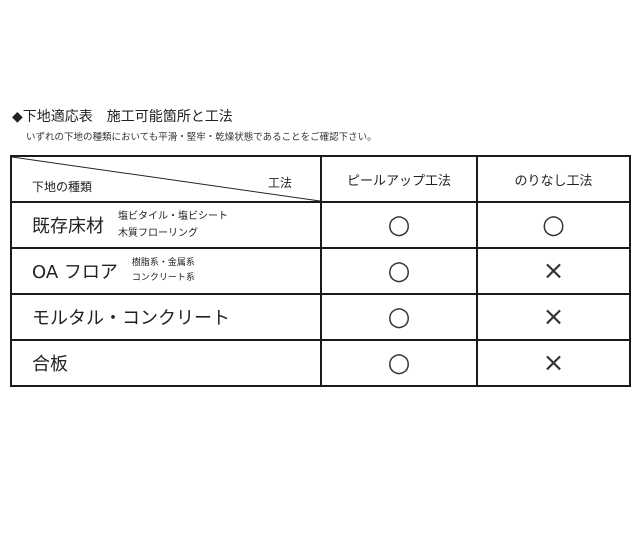 Image resolution: width=640 pixels, height=550 pixels. What do you see at coordinates (399, 179) in the screenshot?
I see `method-header-peelup: ピールアップ工法` at bounding box center [399, 179].